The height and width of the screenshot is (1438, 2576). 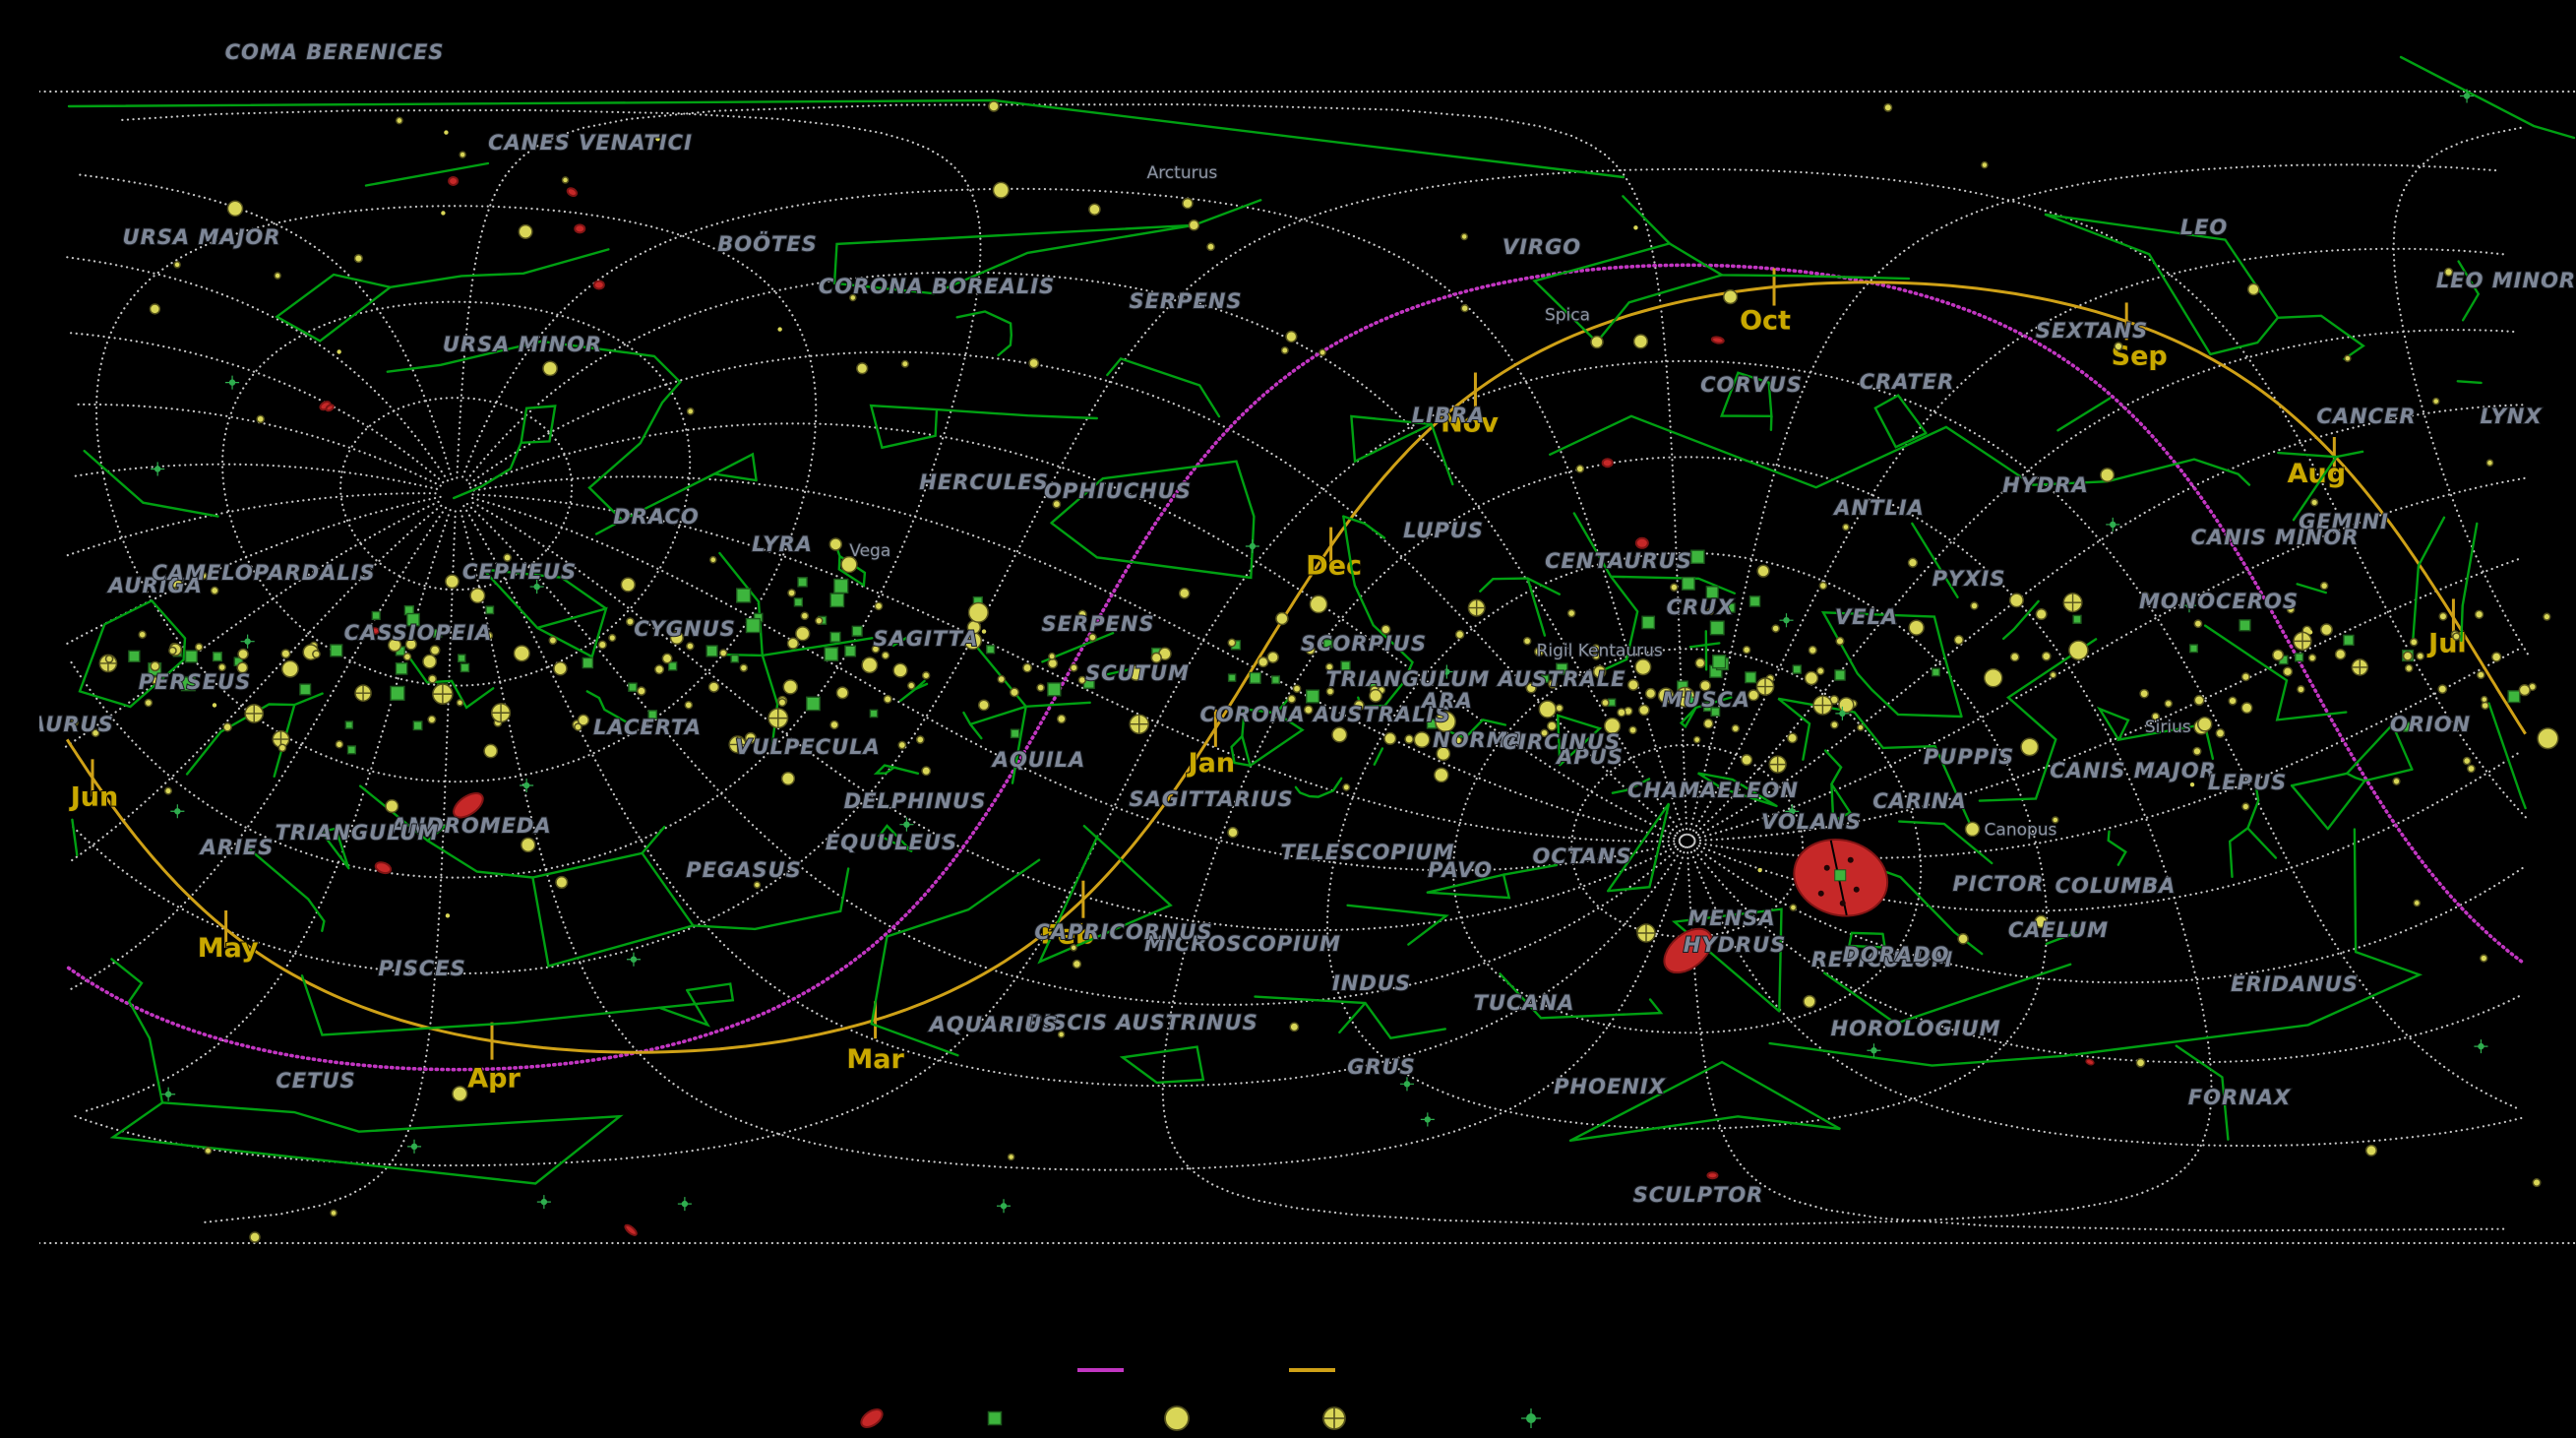 I want to click on month-label-nov: Nov, so click(x=1470, y=423).